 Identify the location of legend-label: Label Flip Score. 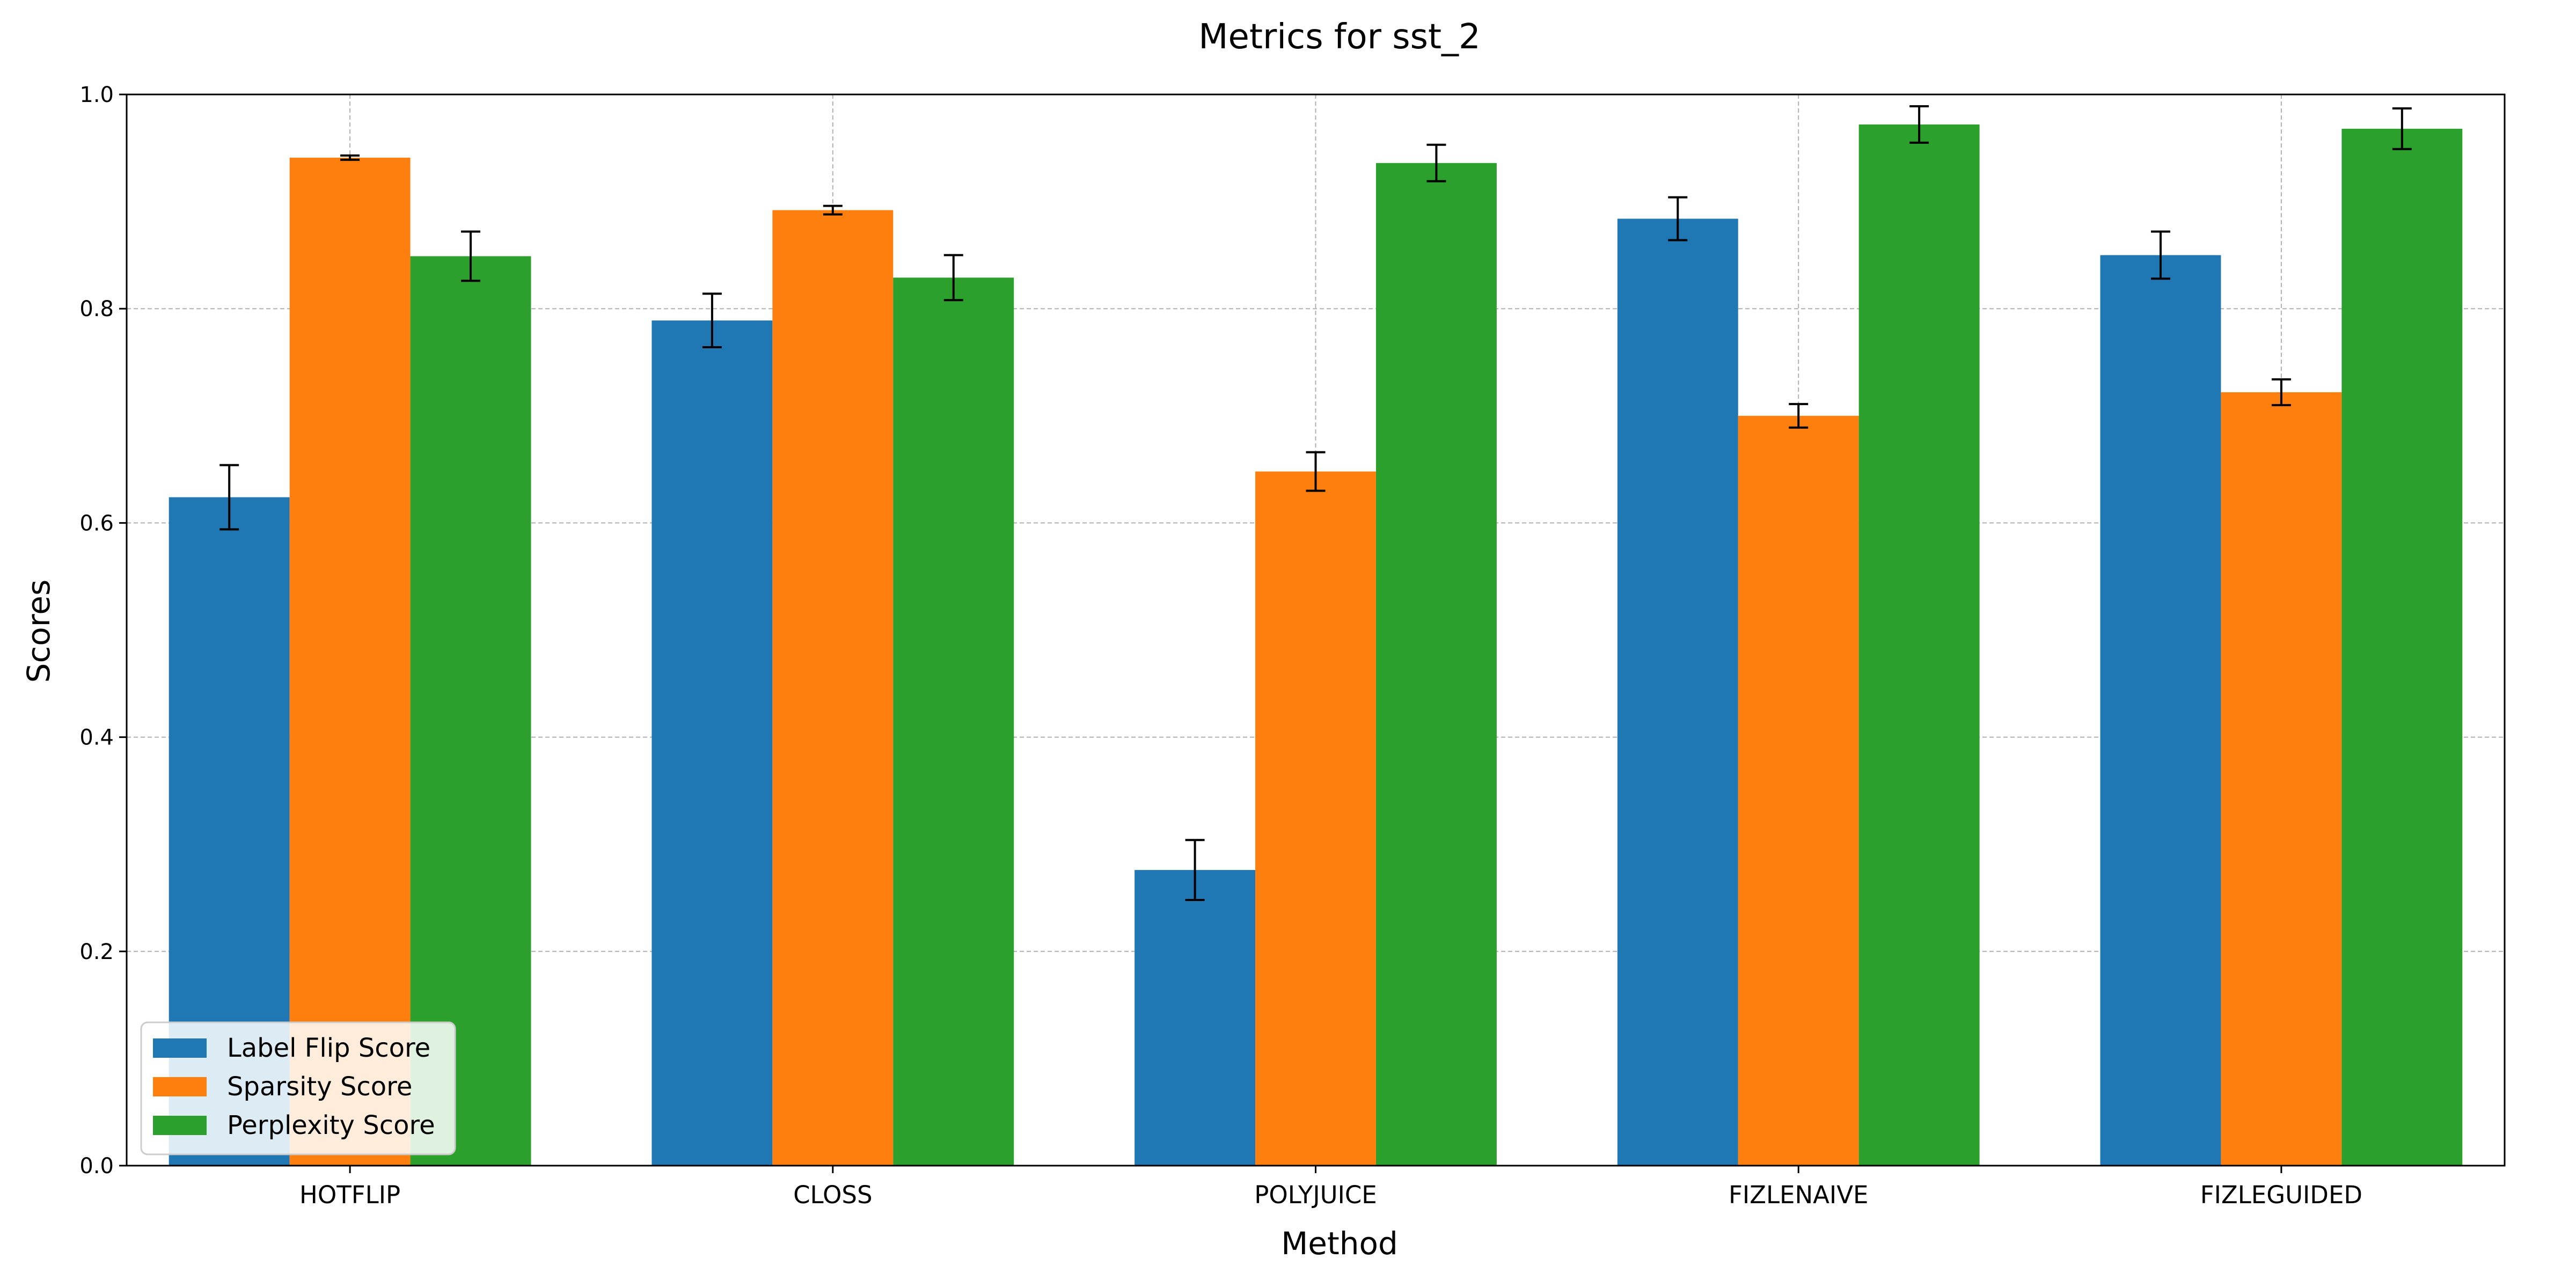
(328, 1048).